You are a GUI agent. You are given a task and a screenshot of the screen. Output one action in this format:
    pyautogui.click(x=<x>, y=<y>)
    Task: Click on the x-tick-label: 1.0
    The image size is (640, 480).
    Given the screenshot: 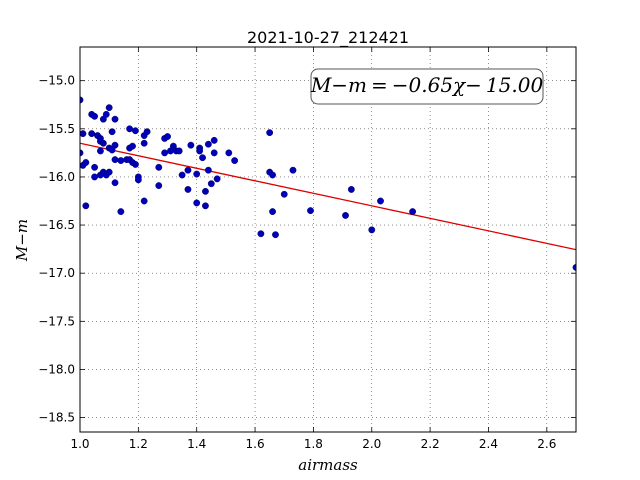 What is the action you would take?
    pyautogui.click(x=79, y=444)
    